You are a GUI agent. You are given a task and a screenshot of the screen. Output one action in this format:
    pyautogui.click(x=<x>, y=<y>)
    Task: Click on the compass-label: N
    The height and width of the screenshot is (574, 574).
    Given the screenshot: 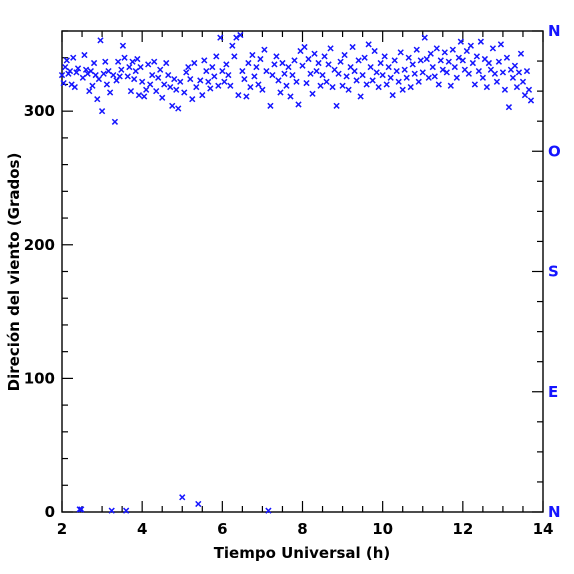 What is the action you would take?
    pyautogui.click(x=554, y=31)
    